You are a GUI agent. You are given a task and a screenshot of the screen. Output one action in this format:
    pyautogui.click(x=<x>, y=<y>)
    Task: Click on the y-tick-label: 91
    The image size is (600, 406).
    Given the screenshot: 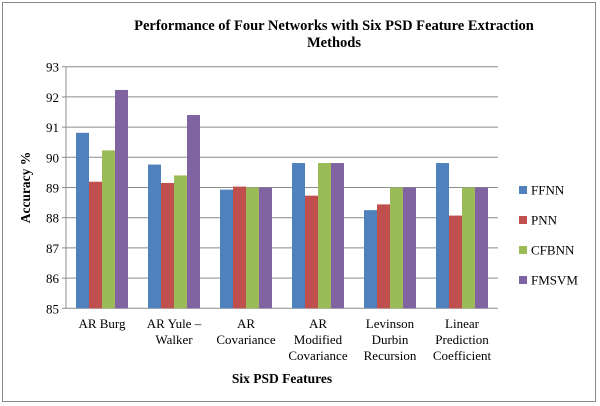 What is the action you would take?
    pyautogui.click(x=52, y=127)
    